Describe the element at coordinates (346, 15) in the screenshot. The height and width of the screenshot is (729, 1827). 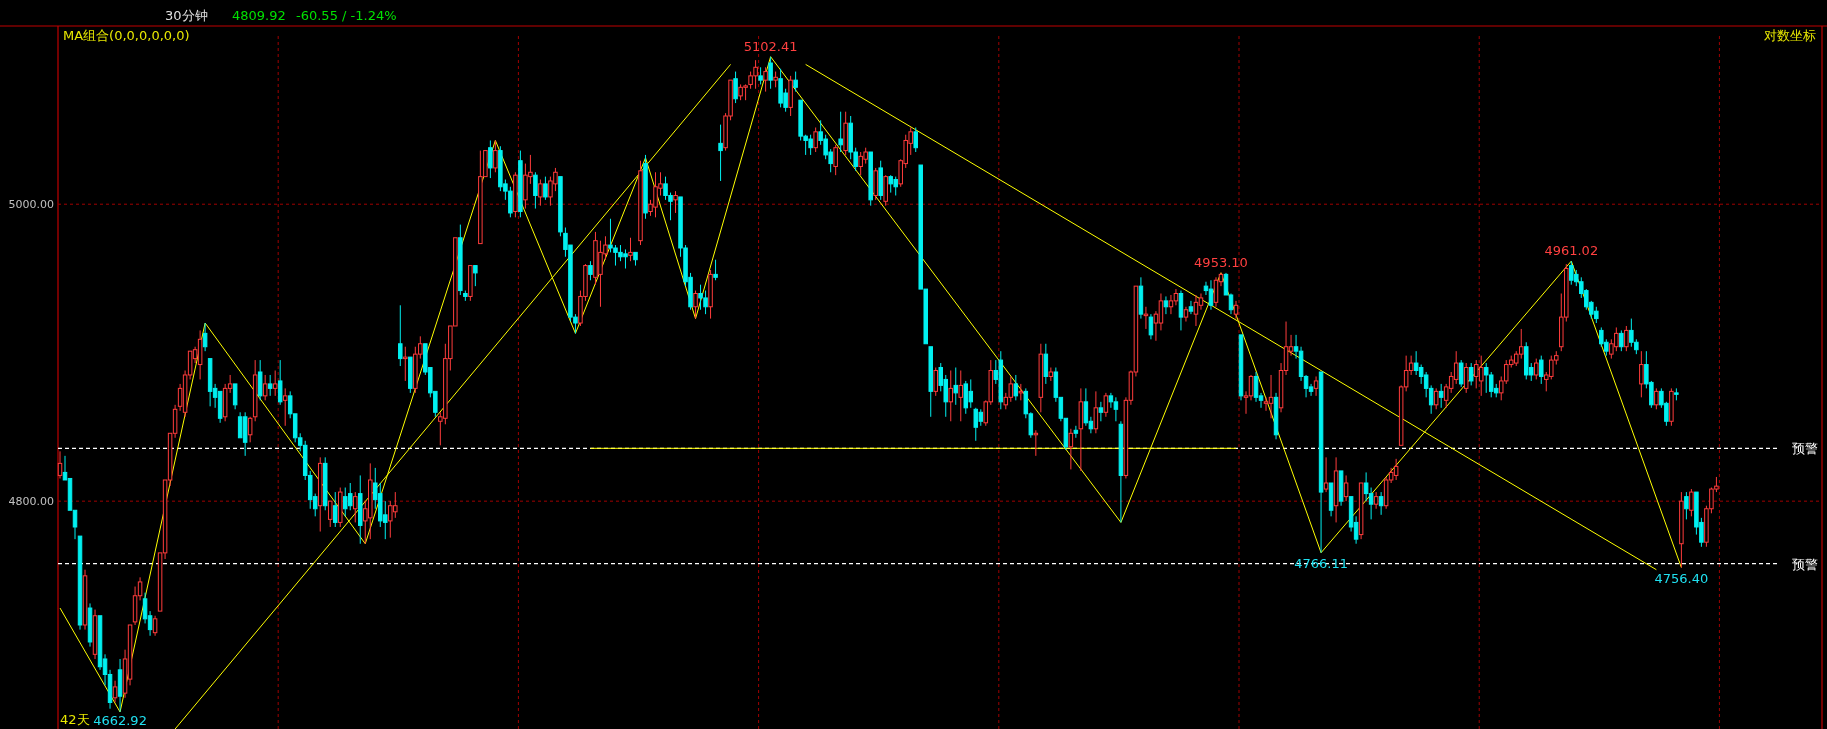
I see `annotation: -60.55 / -1.24%` at that location.